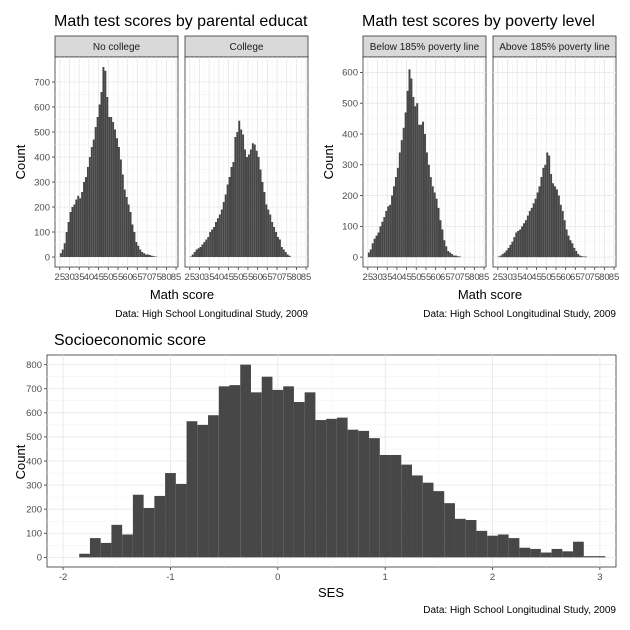 The width and height of the screenshot is (630, 630). Describe the element at coordinates (387, 277) in the screenshot. I see `chart-2-panel-1-x-tick-label: 35` at that location.